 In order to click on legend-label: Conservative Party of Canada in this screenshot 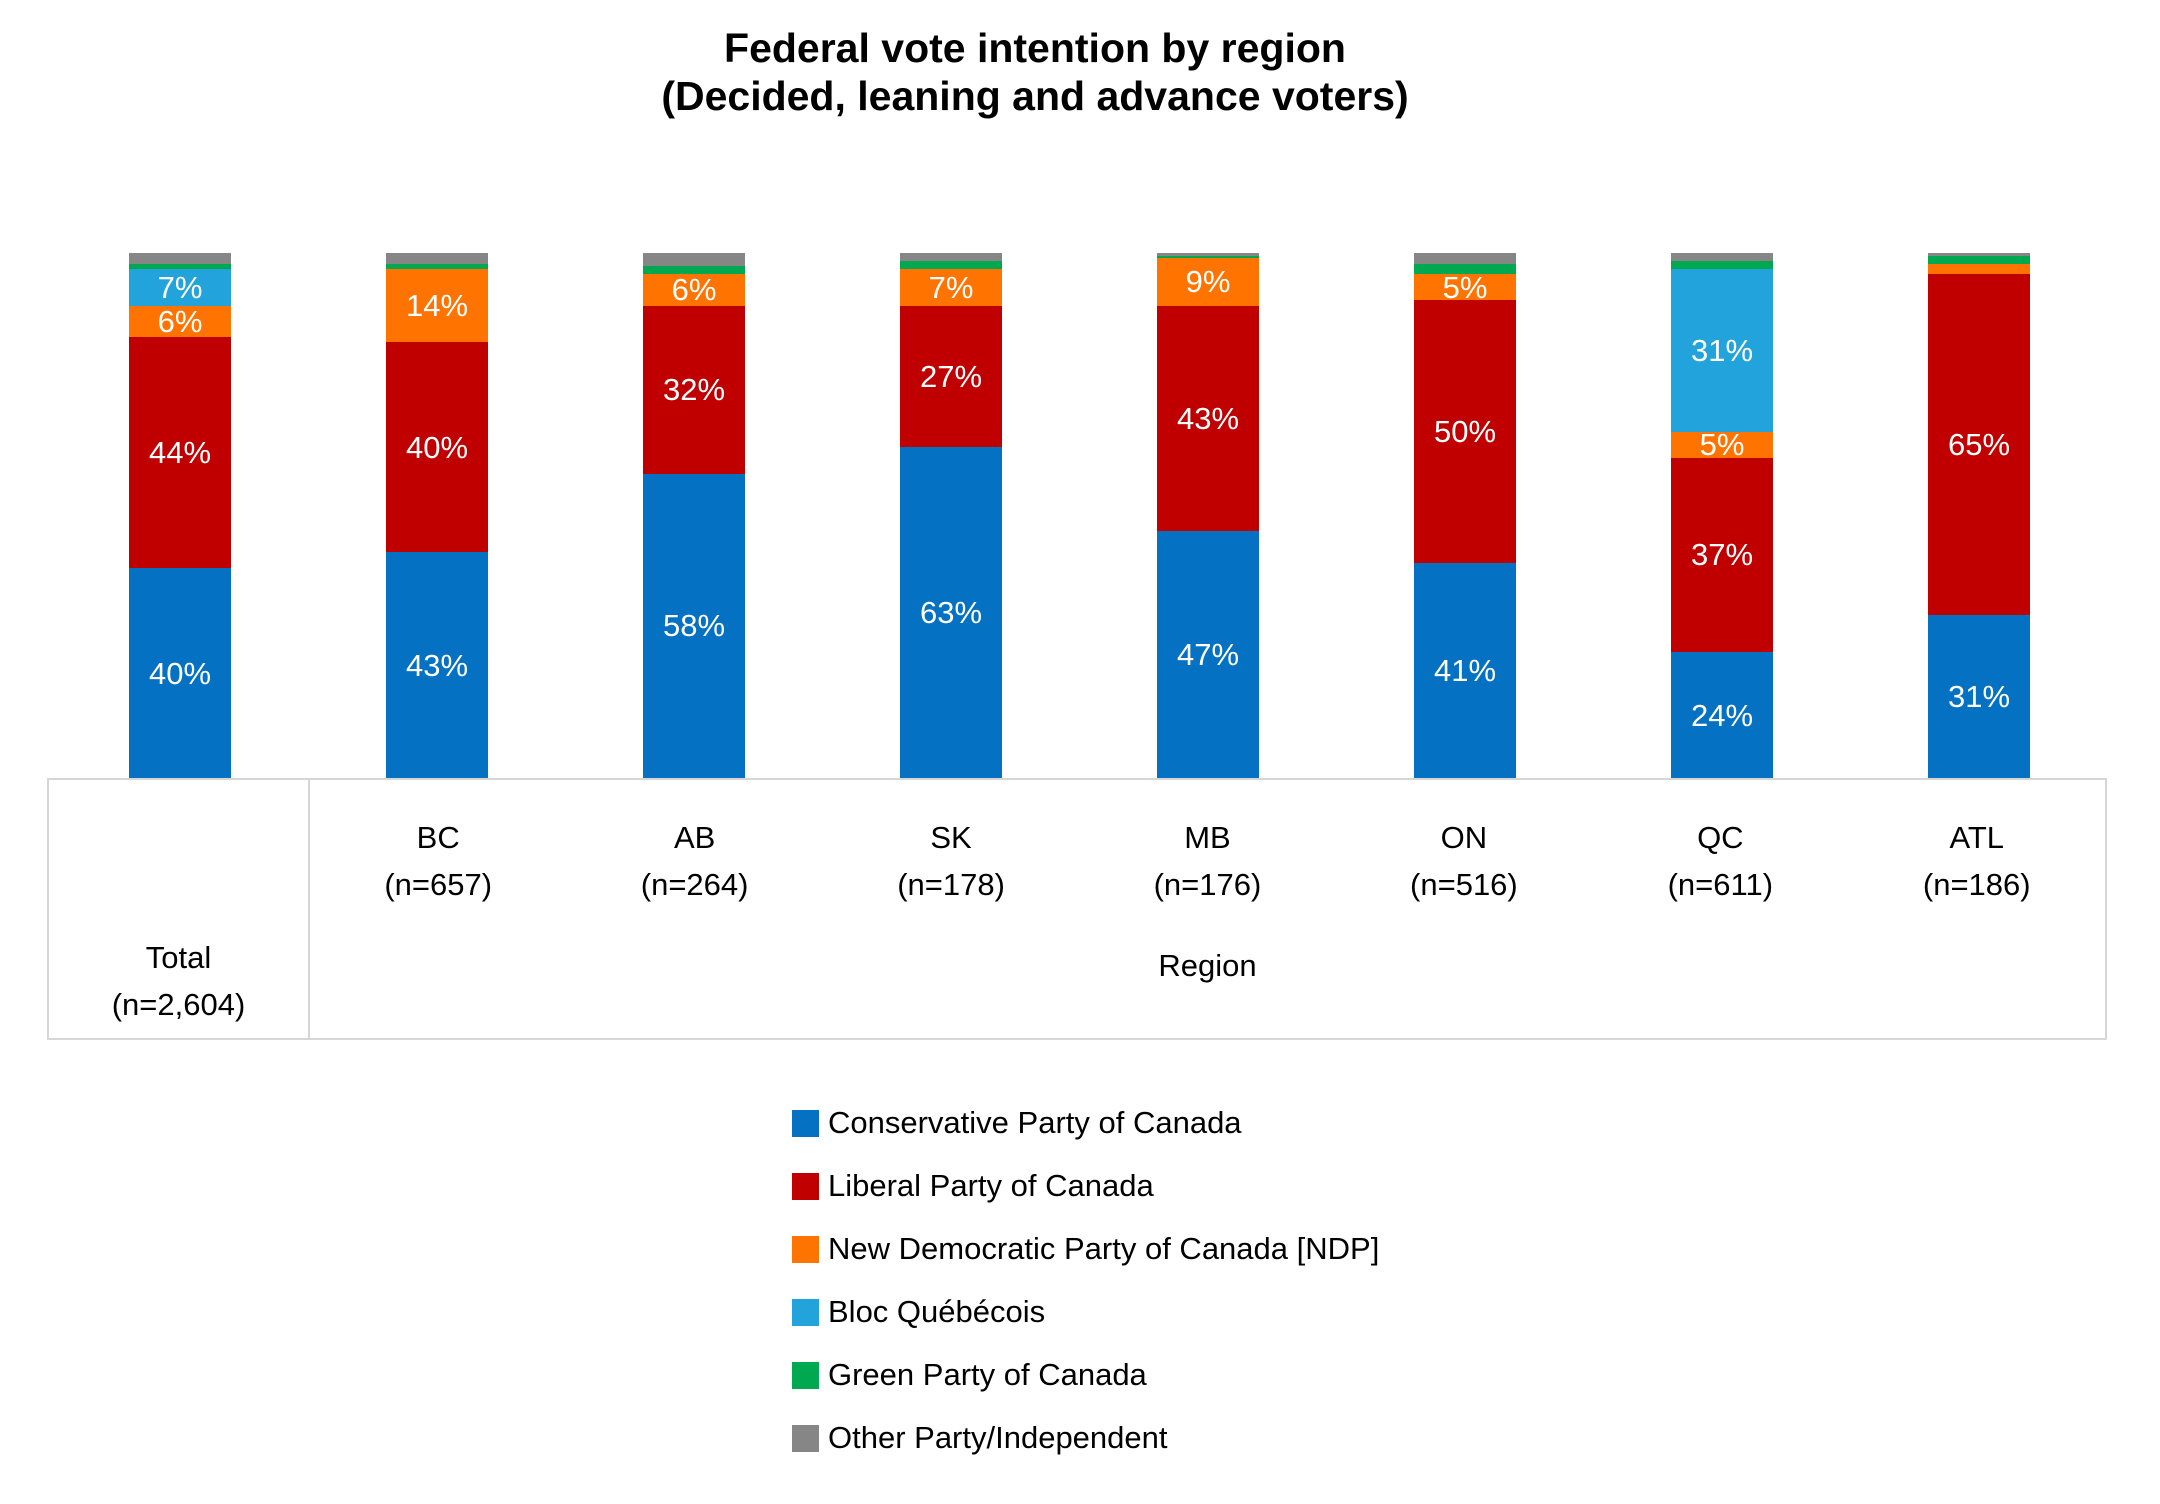, I will do `click(1035, 1123)`.